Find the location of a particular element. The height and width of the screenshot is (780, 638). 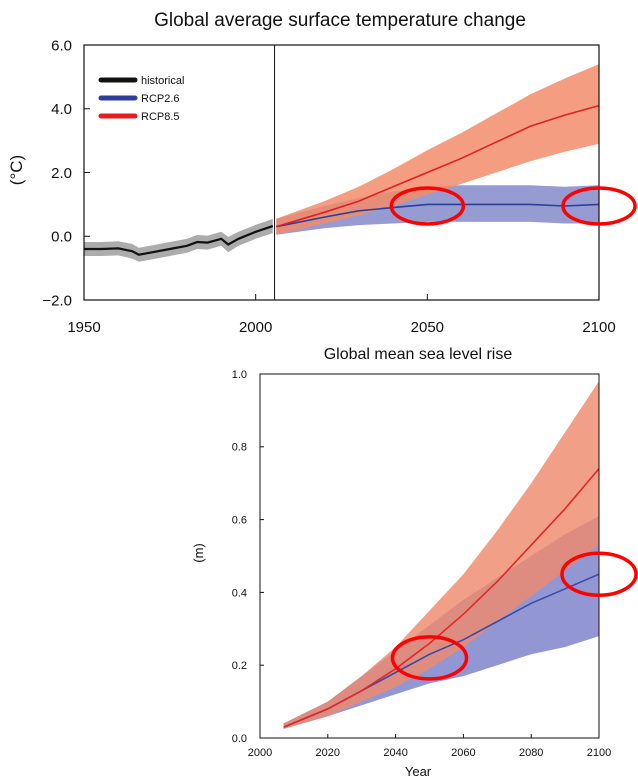

x-tick-label: 2040 is located at coordinates (395, 753).